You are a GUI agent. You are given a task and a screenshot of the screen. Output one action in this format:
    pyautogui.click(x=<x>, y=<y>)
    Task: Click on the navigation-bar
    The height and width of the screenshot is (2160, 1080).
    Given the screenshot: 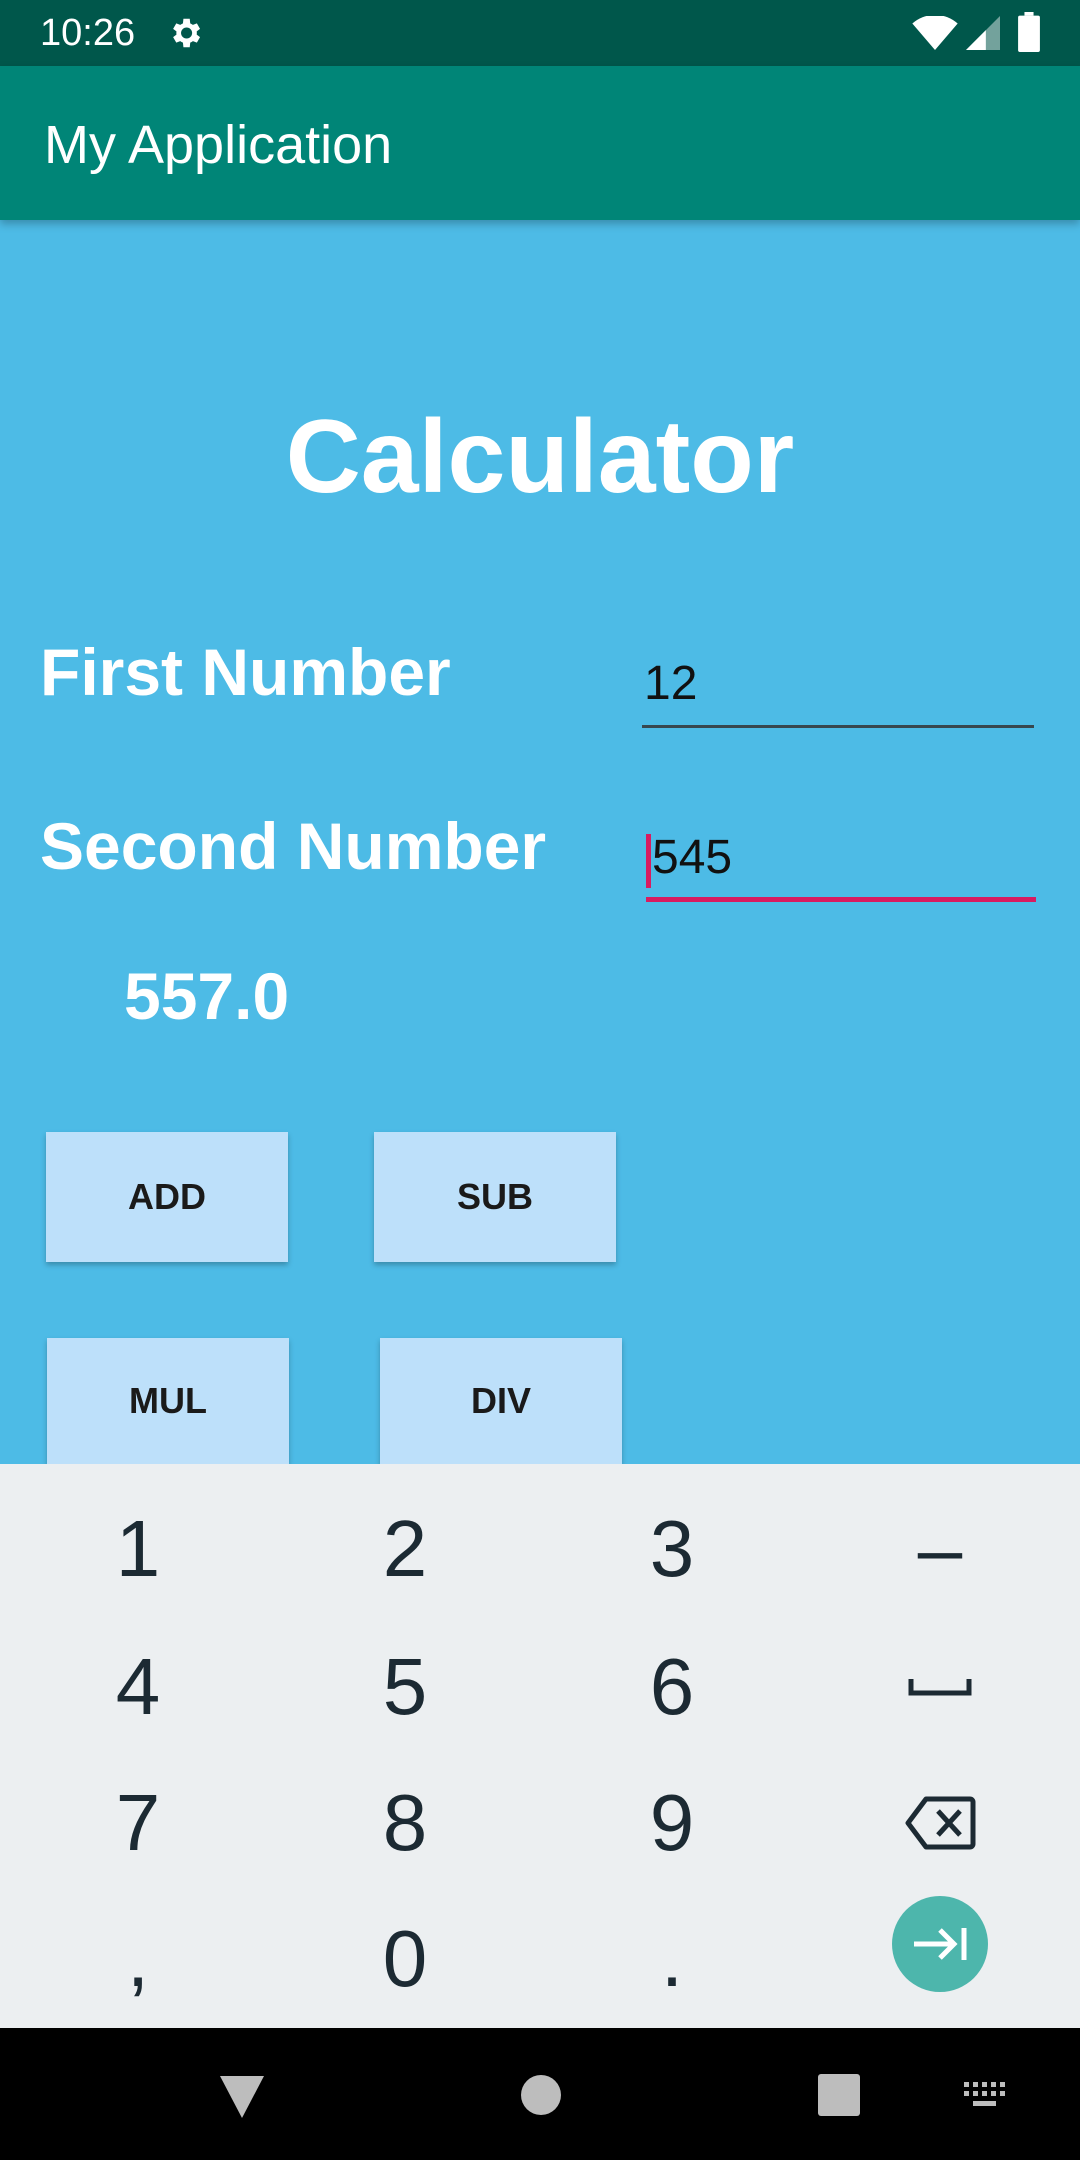 What is the action you would take?
    pyautogui.click(x=540, y=2094)
    